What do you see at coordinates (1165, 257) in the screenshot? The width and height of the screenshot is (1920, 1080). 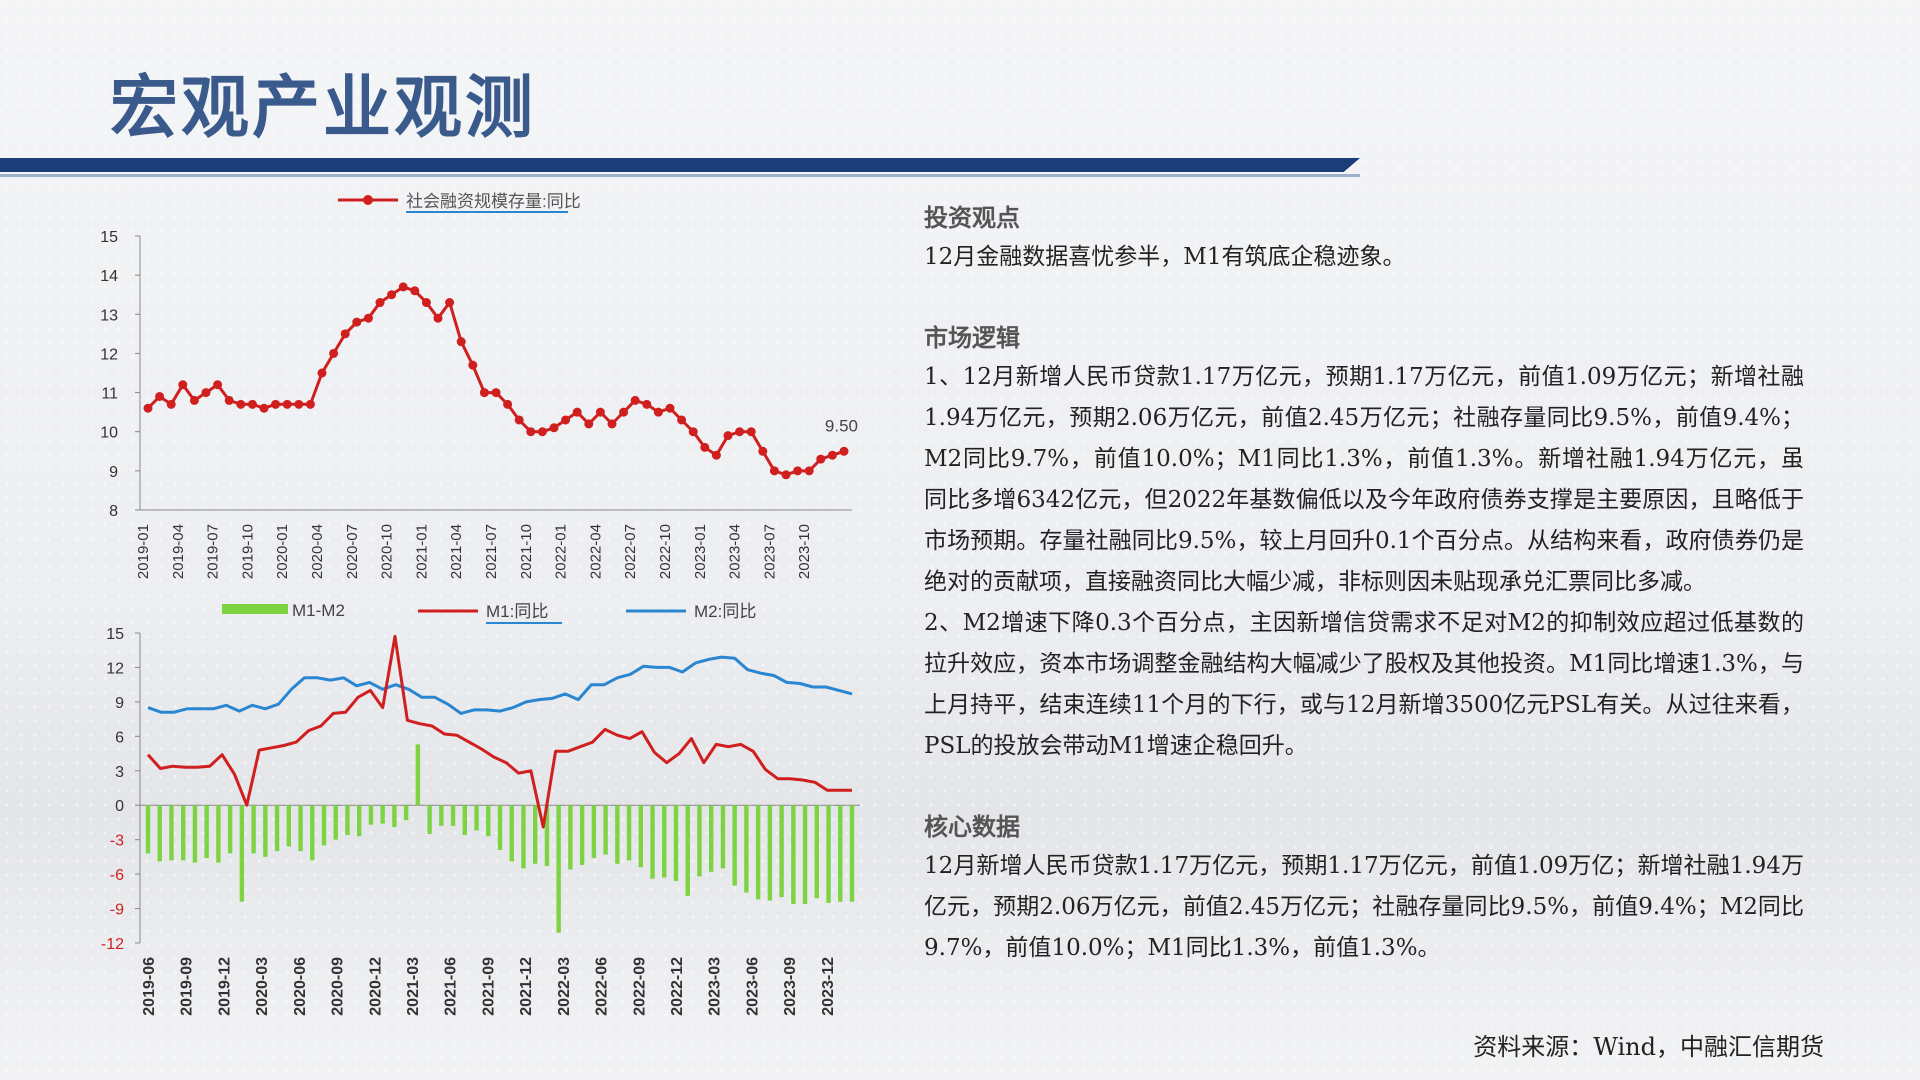 I see `view-paragraph: 12月金融数据喜忧参半，M1有筑底企稳迹象。` at bounding box center [1165, 257].